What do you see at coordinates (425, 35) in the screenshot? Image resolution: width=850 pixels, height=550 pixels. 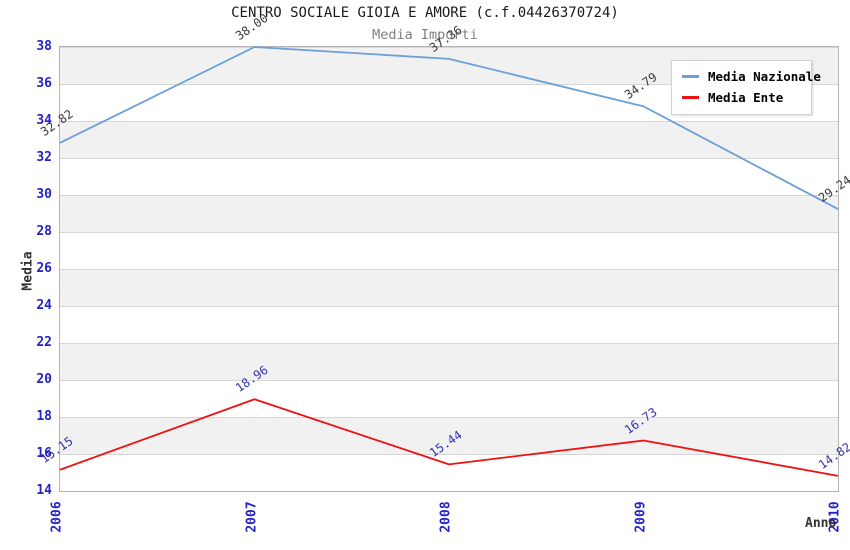 I see `chart-subtitle: Media Importi` at bounding box center [425, 35].